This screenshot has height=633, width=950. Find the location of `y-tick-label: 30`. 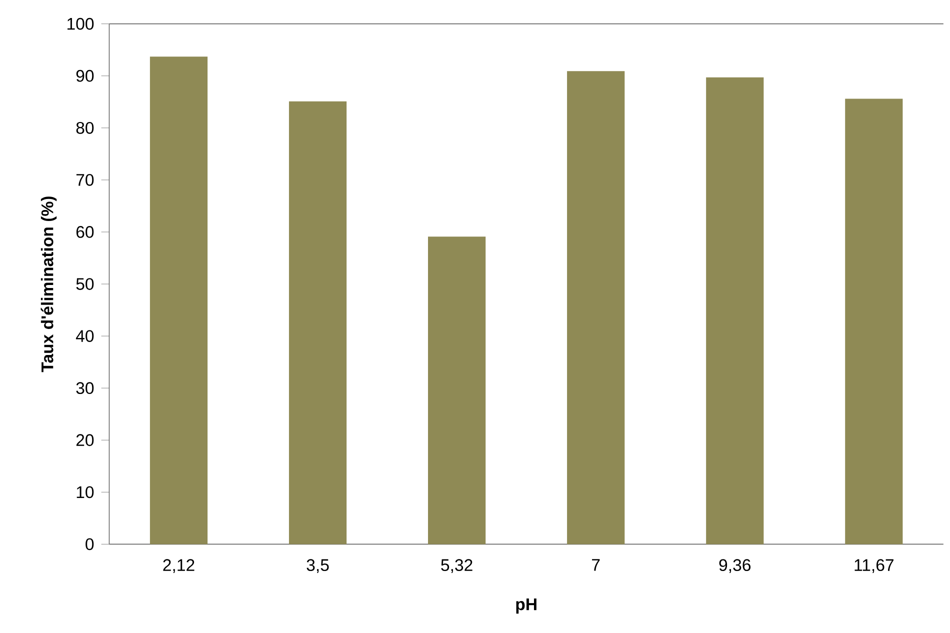

y-tick-label: 30 is located at coordinates (85, 388).